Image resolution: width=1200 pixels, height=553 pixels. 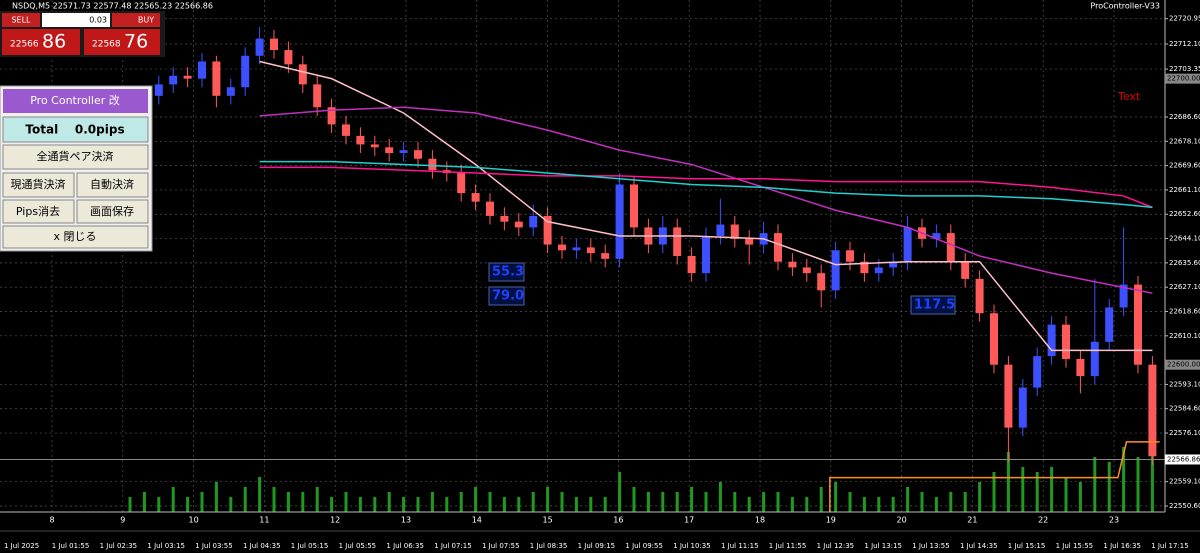 I want to click on title-label: Pro Controller 改, so click(x=75, y=100).